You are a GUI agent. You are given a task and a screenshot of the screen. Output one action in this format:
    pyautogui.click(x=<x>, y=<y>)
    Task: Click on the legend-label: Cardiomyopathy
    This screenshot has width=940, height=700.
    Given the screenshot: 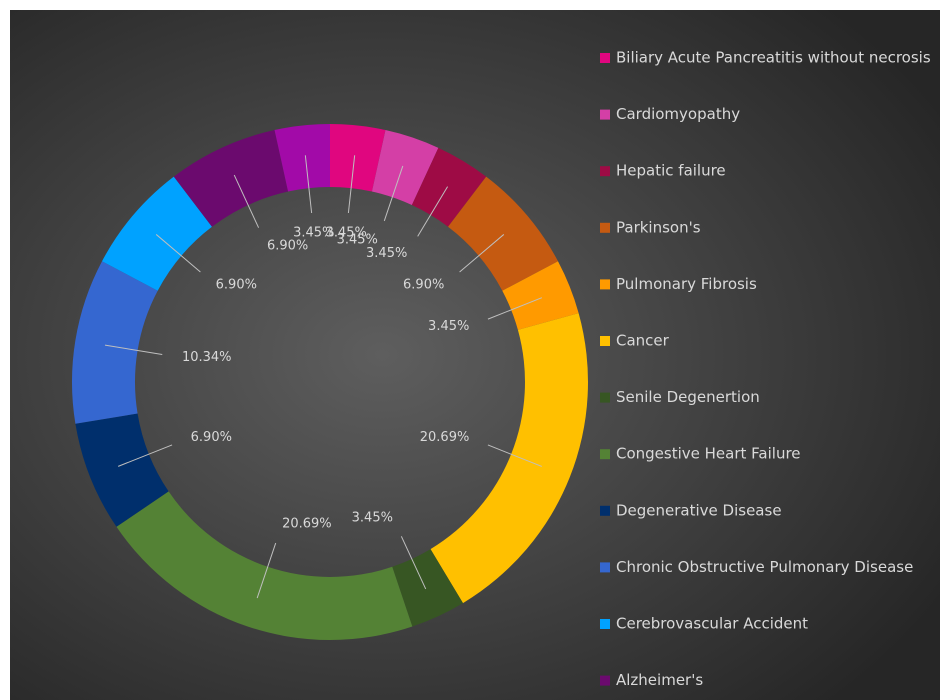 What is the action you would take?
    pyautogui.click(x=678, y=114)
    